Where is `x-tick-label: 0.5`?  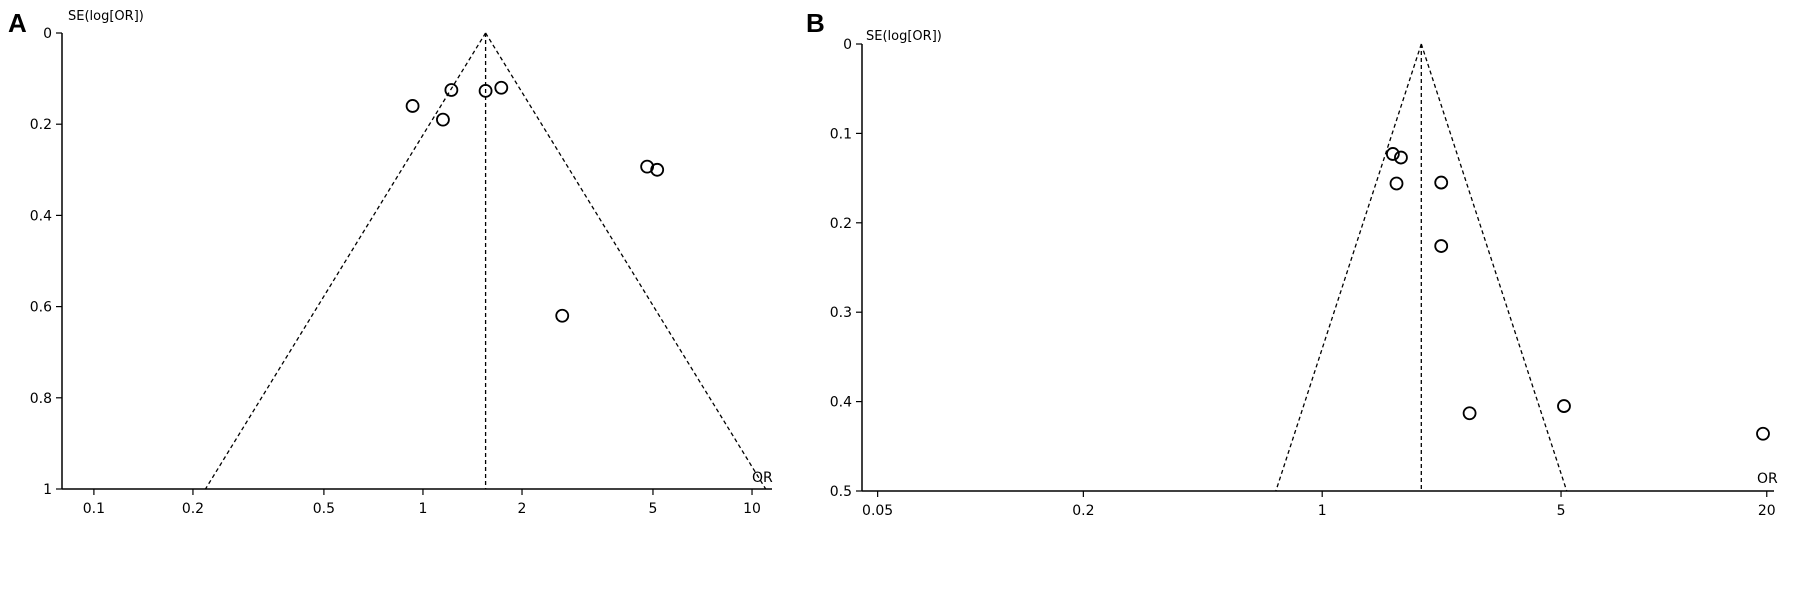 x-tick-label: 0.5 is located at coordinates (324, 509).